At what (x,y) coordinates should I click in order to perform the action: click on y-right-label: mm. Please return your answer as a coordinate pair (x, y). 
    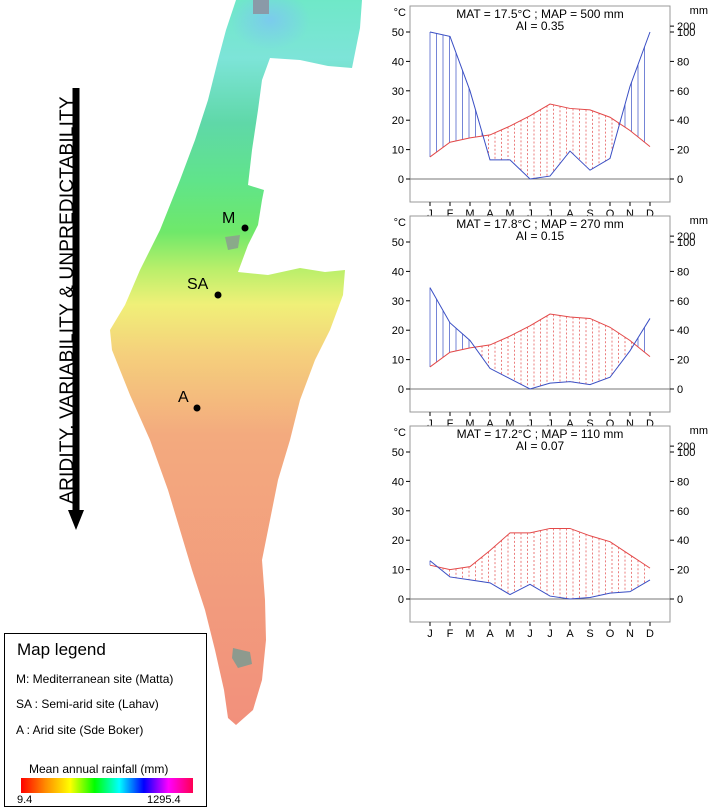
    Looking at the image, I should click on (699, 11).